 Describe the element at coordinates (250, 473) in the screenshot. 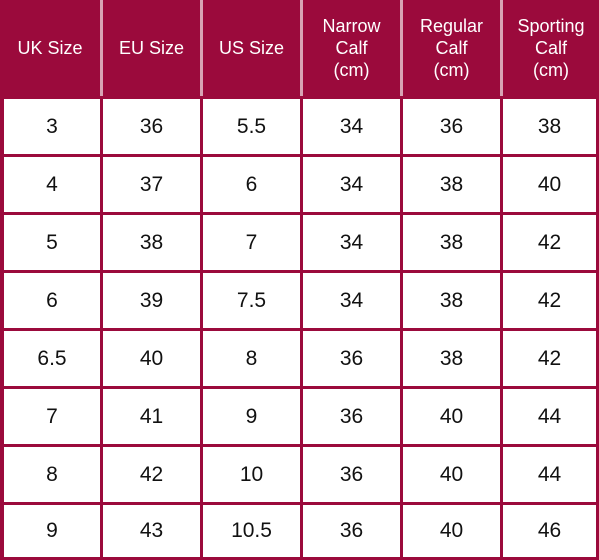

I see `table-cell-us-size: 10` at that location.